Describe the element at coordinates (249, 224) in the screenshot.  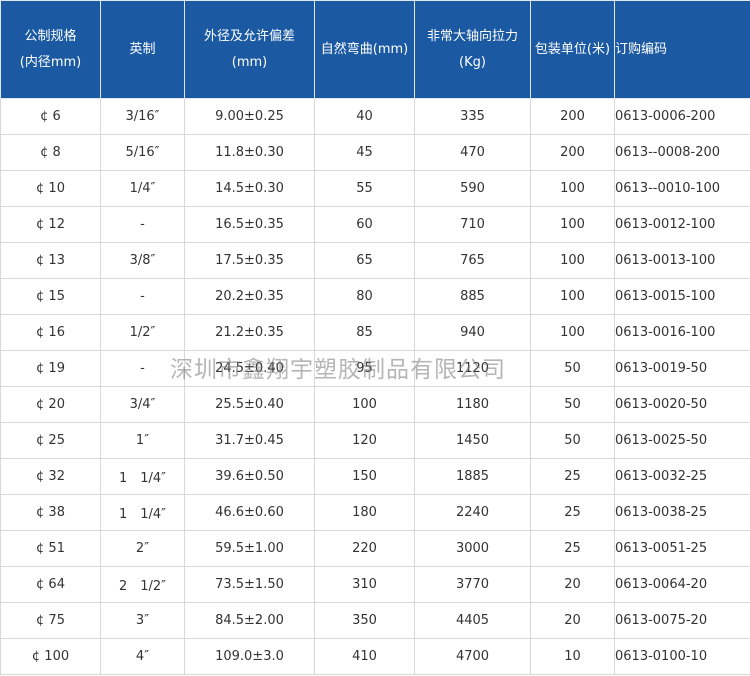
I see `table-cell: 16.5±0.35` at that location.